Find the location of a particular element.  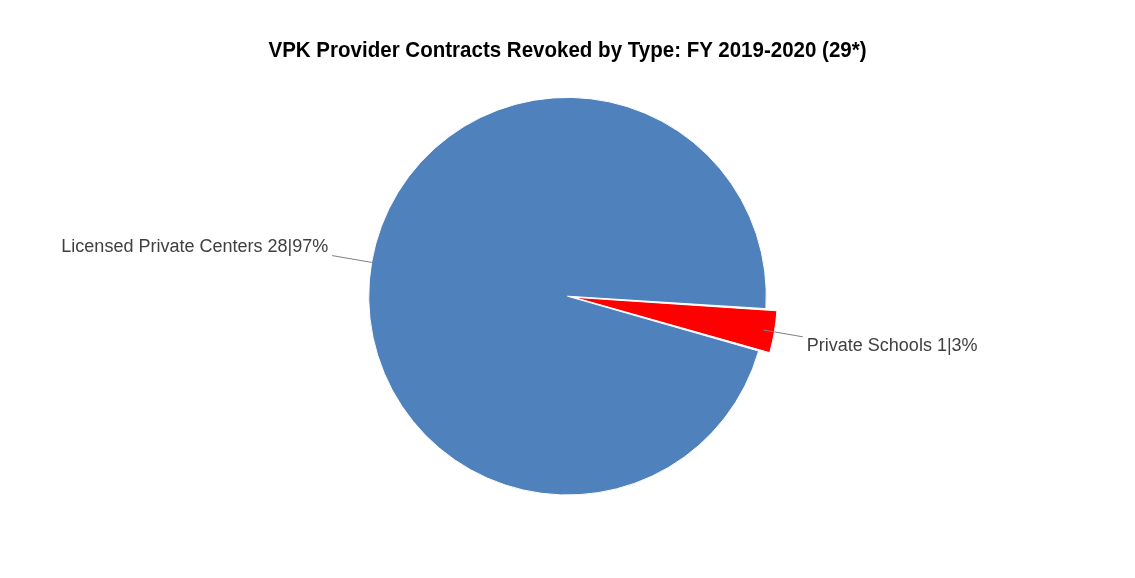

chart-title: VPK Provider Contracts Revoked by Type: FY 2019-2020 (29*) is located at coordinates (567, 50).